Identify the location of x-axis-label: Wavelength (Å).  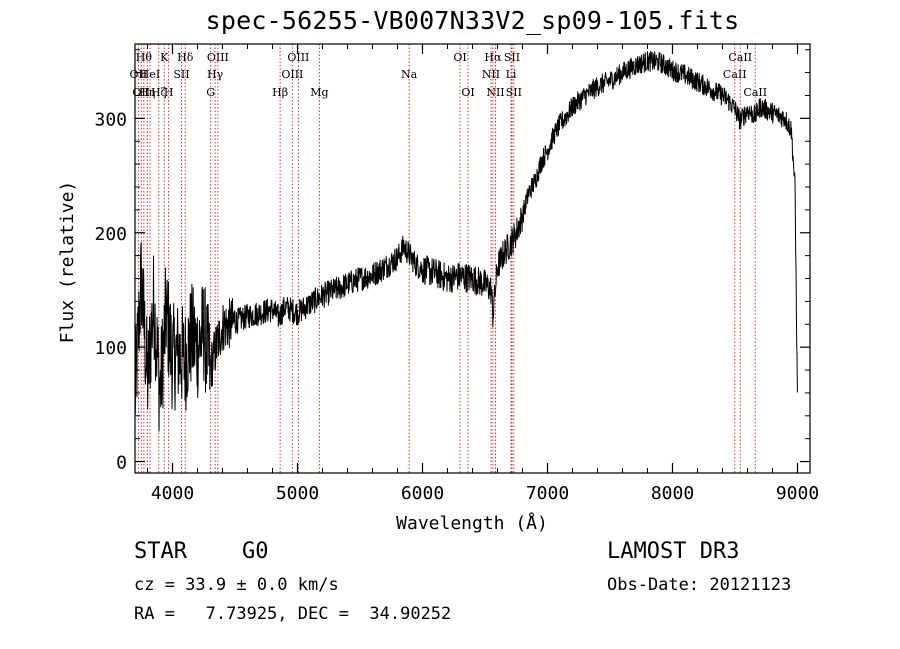
(472, 523).